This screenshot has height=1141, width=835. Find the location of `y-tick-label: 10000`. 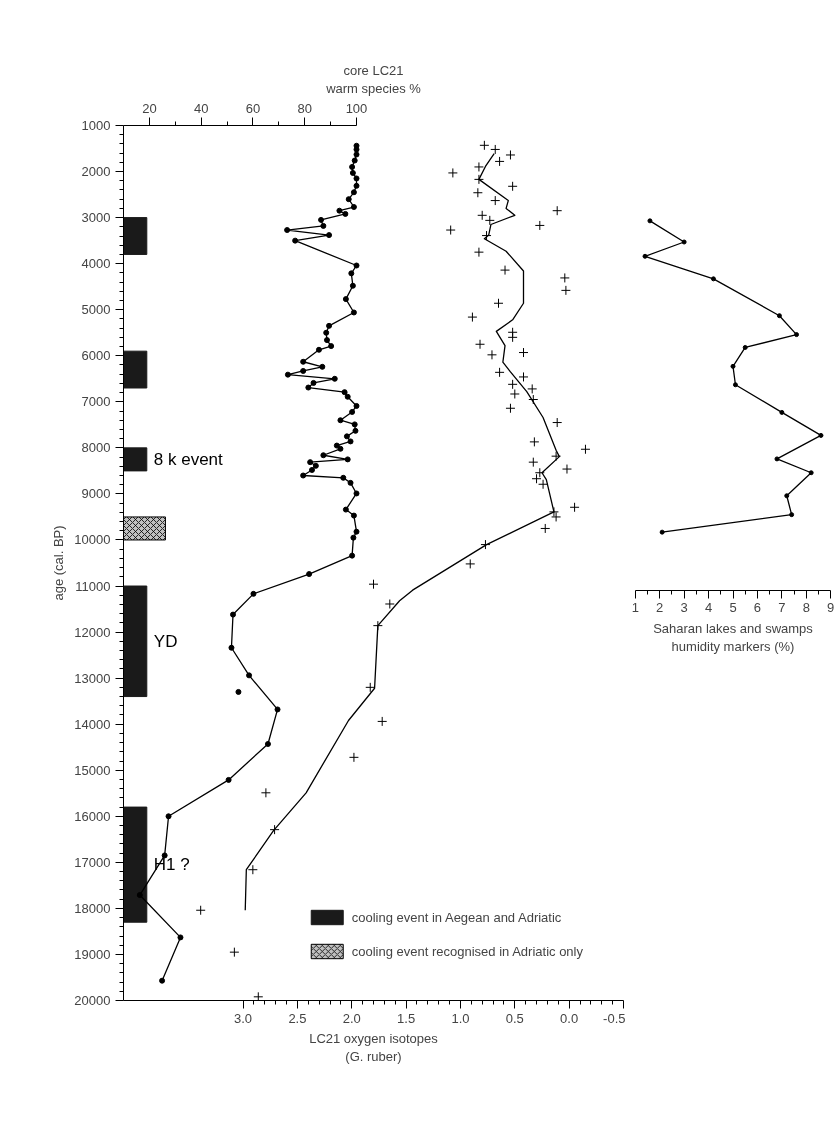

y-tick-label: 10000 is located at coordinates (92, 540).